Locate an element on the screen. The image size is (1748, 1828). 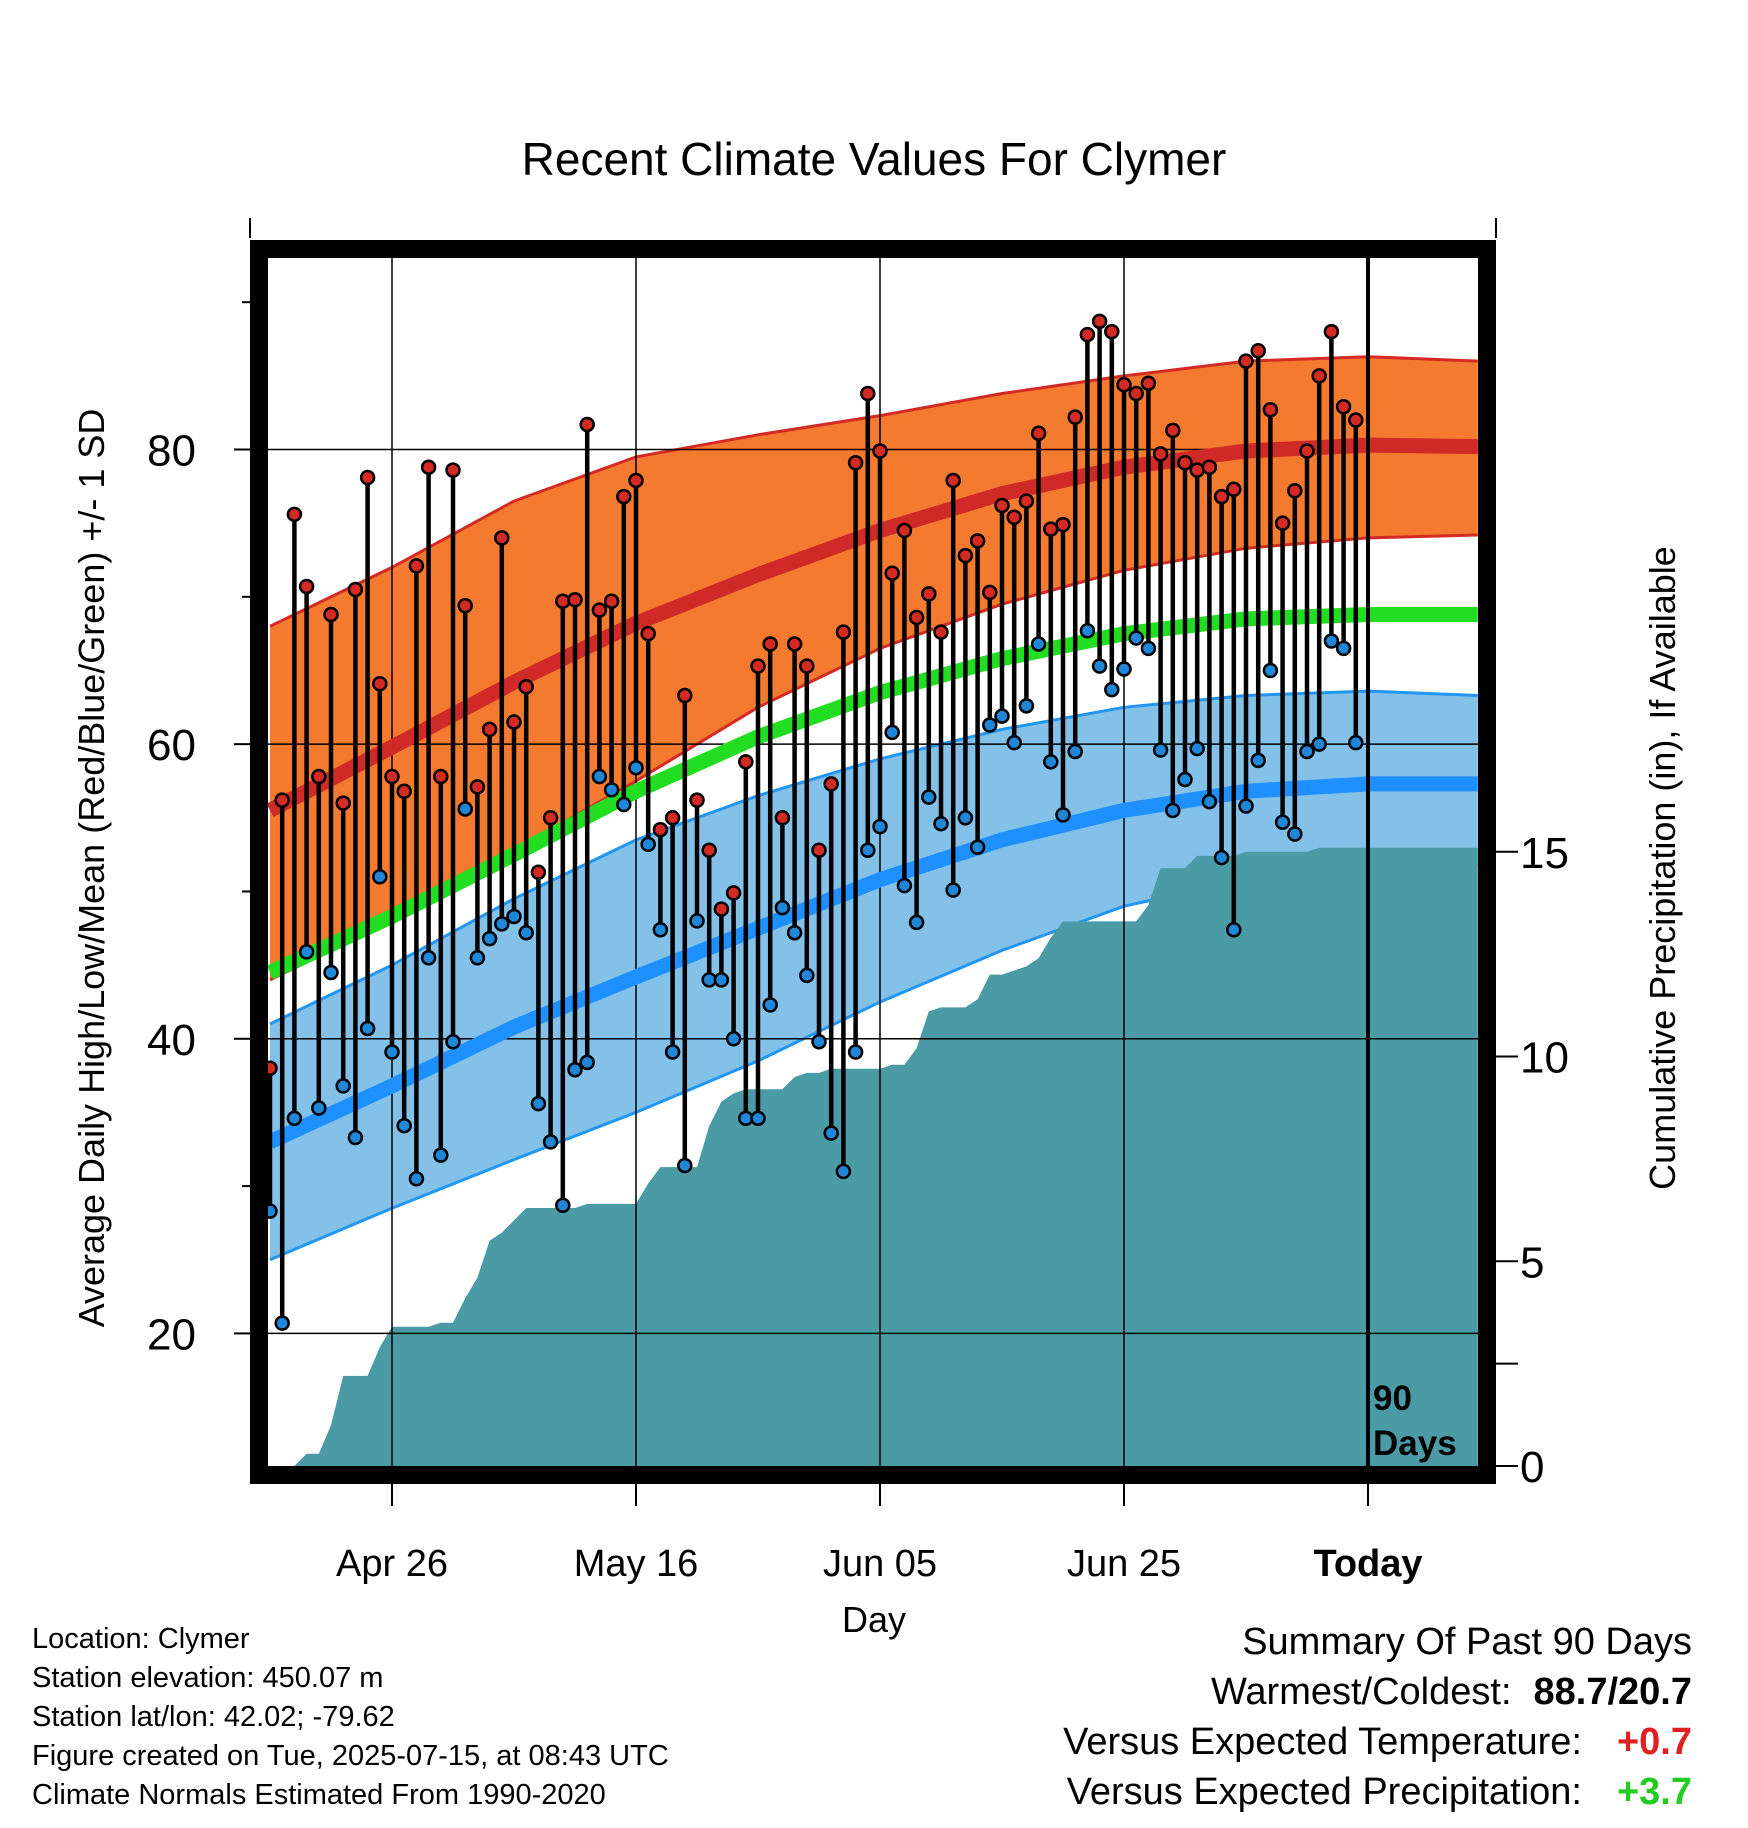
temp-anomaly-row: Versus Expected Temperature: +0.7 is located at coordinates (1377, 1742).